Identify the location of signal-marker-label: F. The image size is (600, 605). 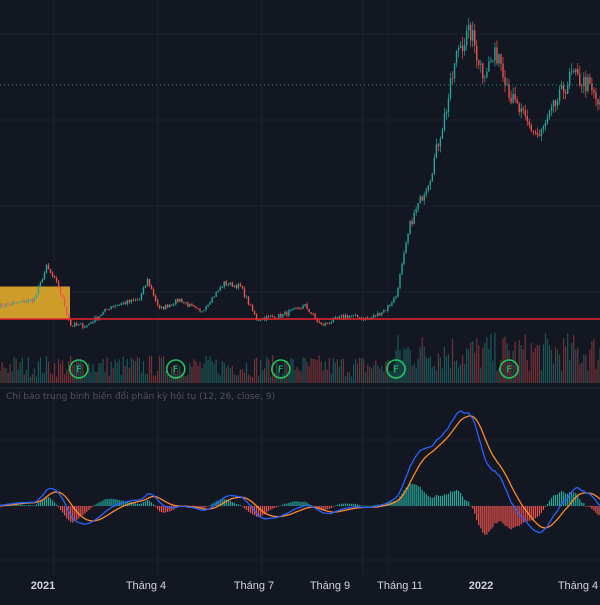
(509, 370).